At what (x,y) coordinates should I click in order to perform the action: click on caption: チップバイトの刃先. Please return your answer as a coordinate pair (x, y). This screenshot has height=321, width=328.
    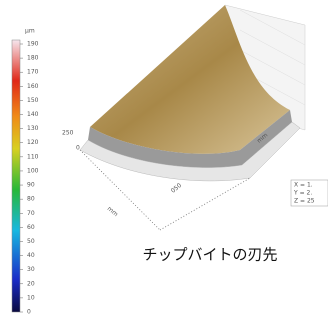
    Looking at the image, I should click on (209, 255).